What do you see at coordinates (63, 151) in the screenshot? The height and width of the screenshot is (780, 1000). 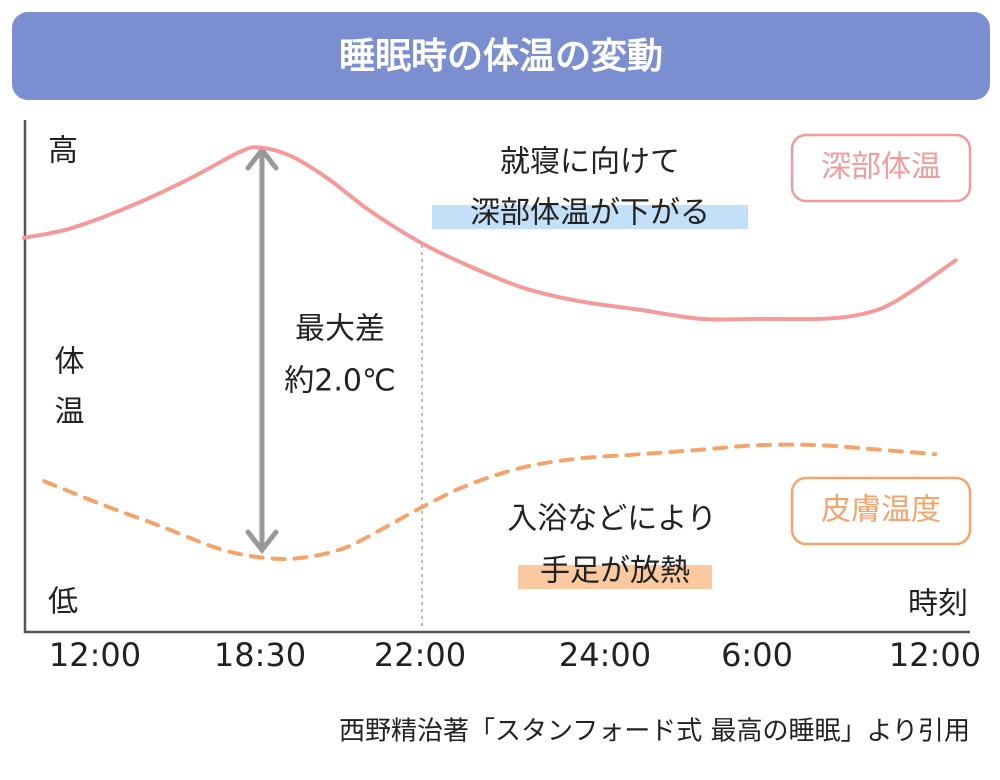 I see `y-tick-label: 高` at bounding box center [63, 151].